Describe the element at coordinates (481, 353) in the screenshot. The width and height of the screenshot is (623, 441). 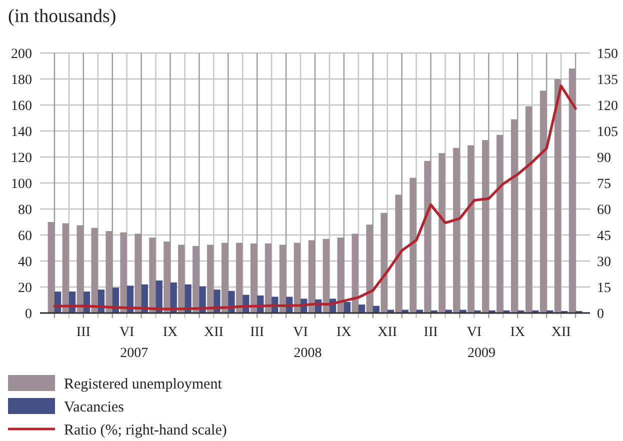
I see `text: 2009` at that location.